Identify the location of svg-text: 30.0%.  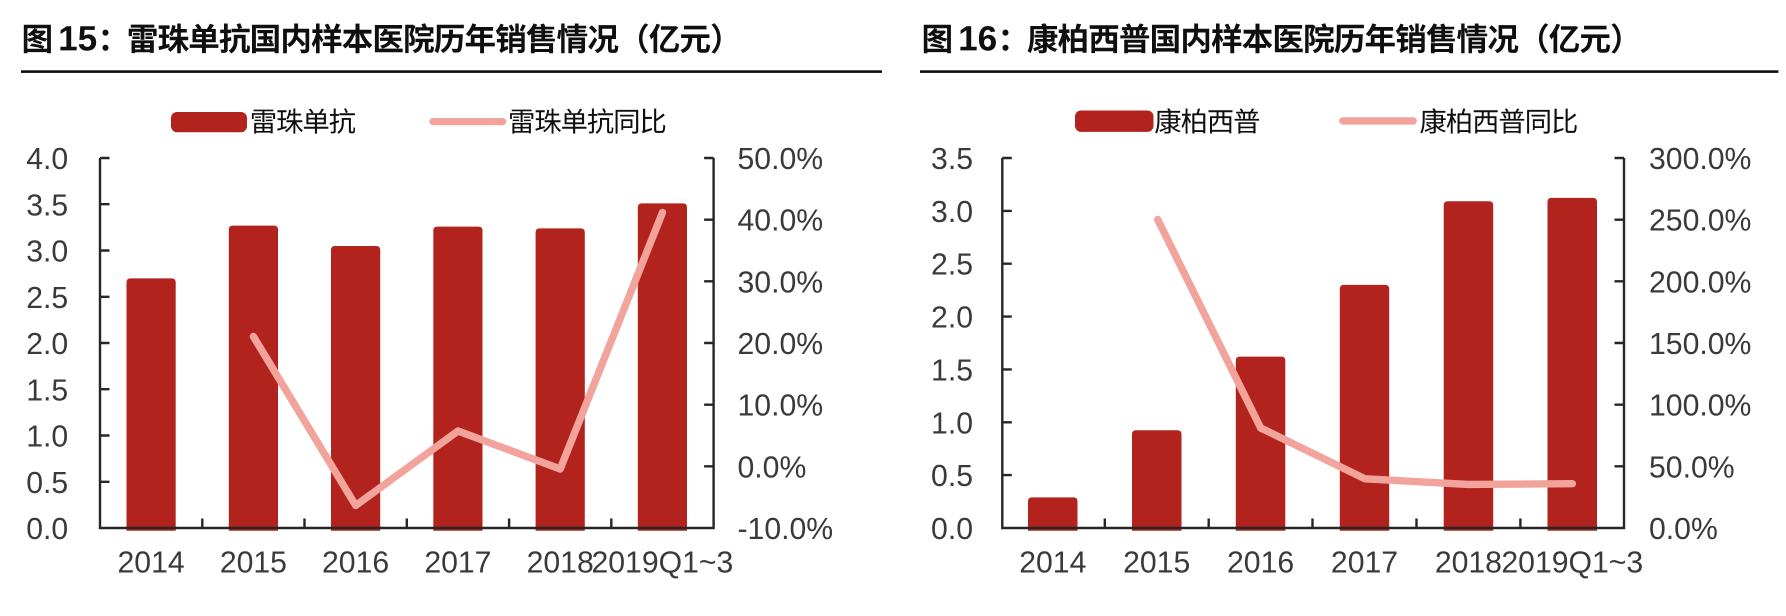
(781, 282).